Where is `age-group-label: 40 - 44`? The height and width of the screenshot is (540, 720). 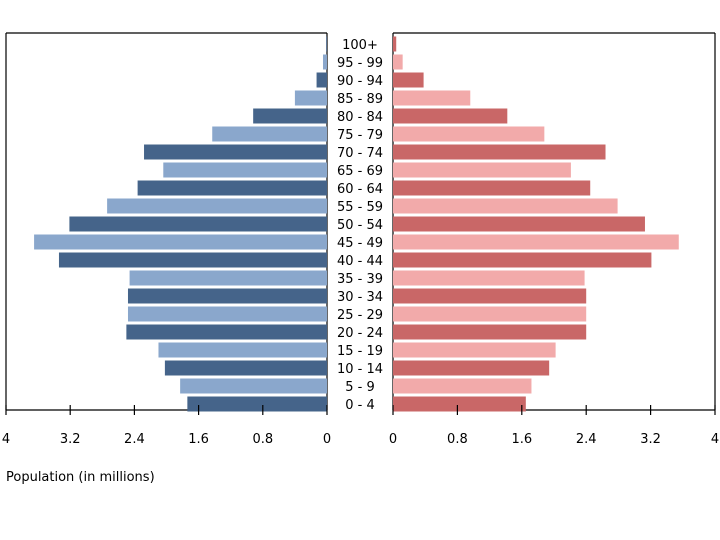
age-group-label: 40 - 44 is located at coordinates (360, 261).